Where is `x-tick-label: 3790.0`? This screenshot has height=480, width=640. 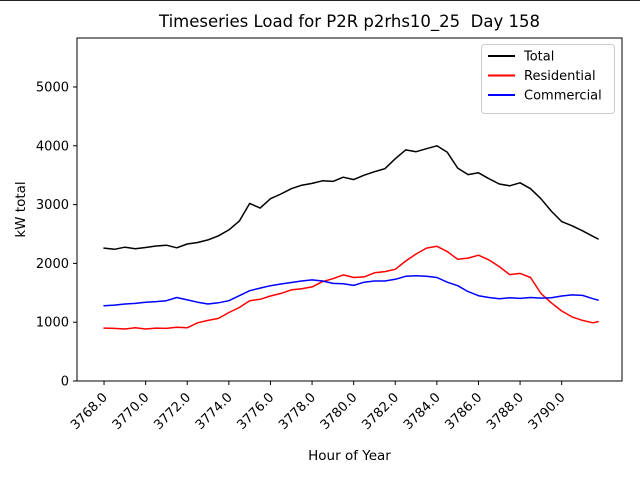 x-tick-label: 3790.0 is located at coordinates (547, 411).